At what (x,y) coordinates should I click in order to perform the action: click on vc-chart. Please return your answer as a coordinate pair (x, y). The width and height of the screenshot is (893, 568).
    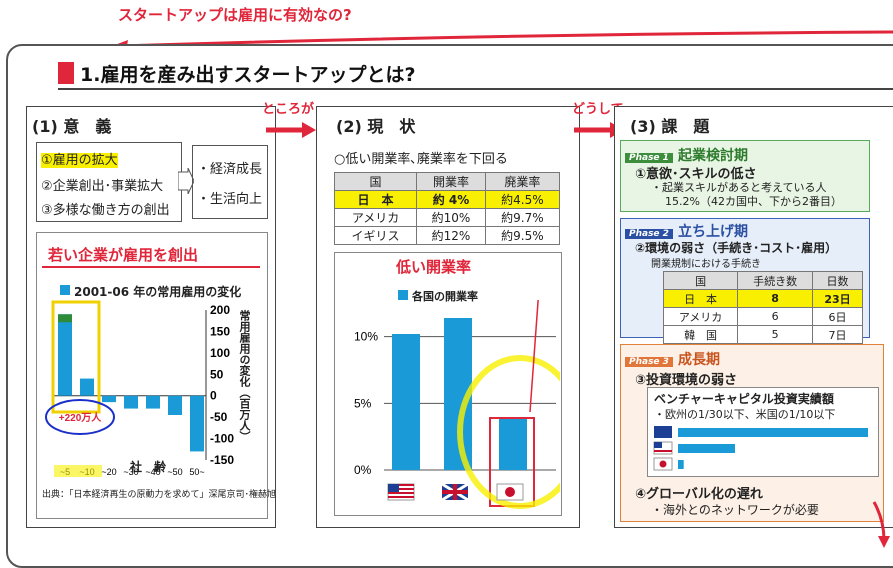
    Looking at the image, I should click on (760, 448).